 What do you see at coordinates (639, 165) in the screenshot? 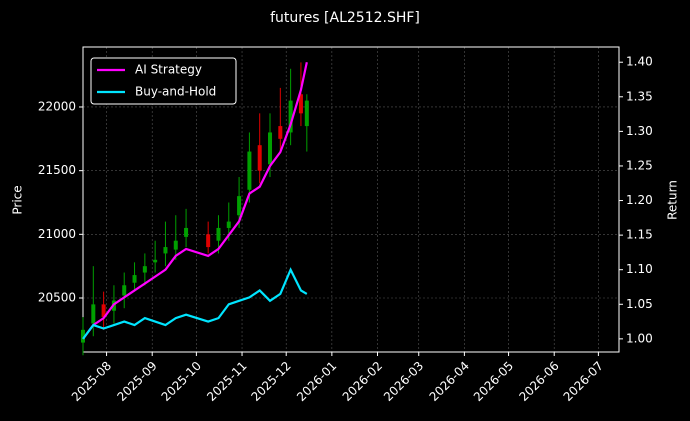
I see `y2-tick-label: 1.25` at bounding box center [639, 165].